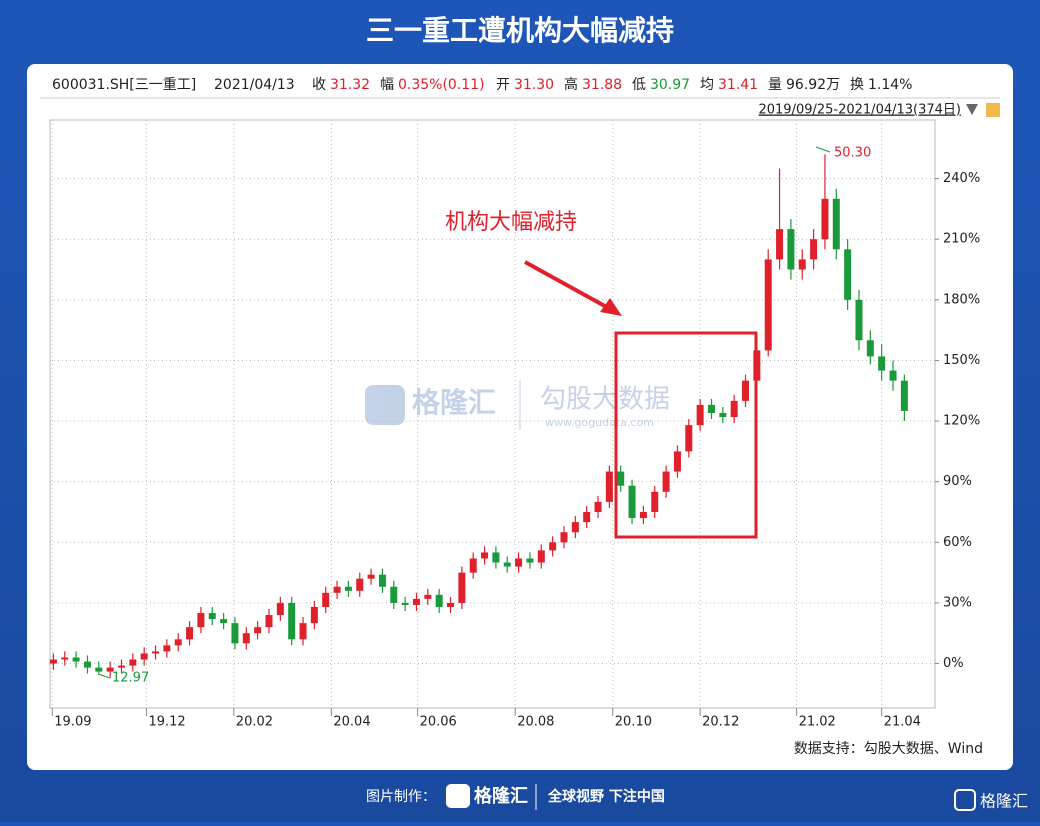 The width and height of the screenshot is (1040, 826). What do you see at coordinates (953, 663) in the screenshot?
I see `y-tick-label: 0%` at bounding box center [953, 663].